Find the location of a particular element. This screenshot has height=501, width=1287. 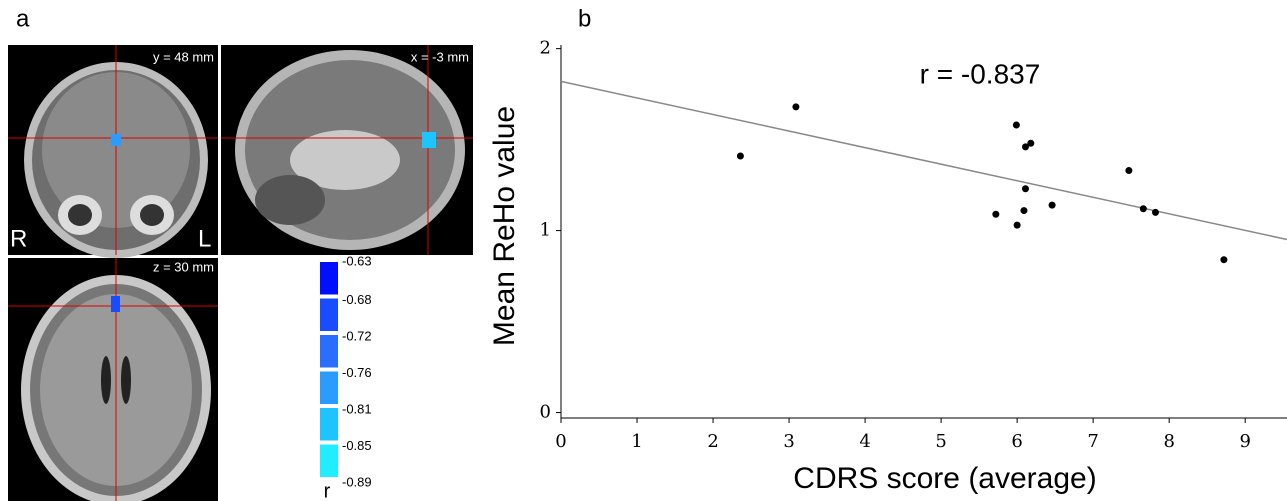

side-label: R is located at coordinates (18, 238).